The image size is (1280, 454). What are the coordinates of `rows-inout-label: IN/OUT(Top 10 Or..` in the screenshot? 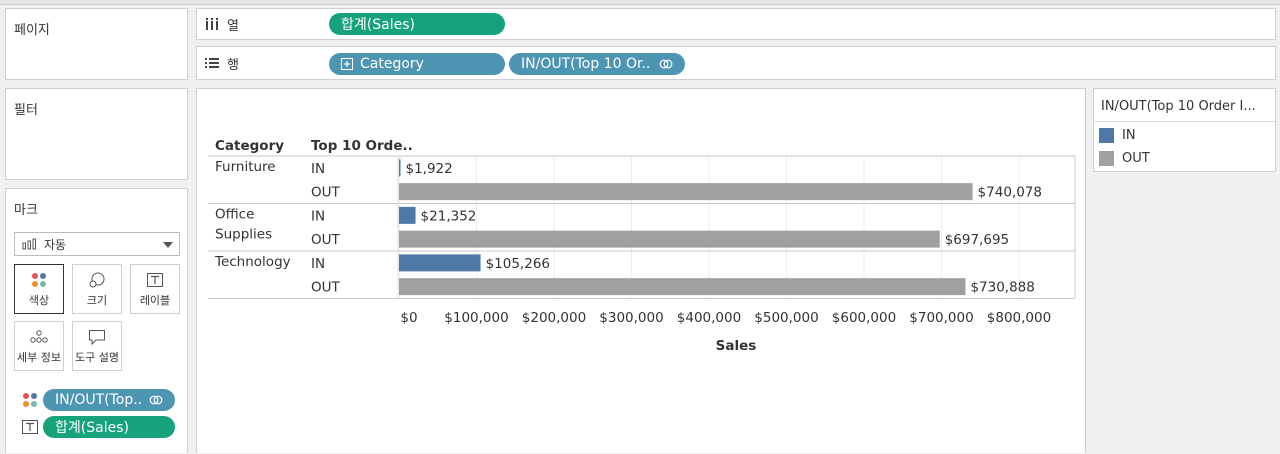 It's located at (586, 64).